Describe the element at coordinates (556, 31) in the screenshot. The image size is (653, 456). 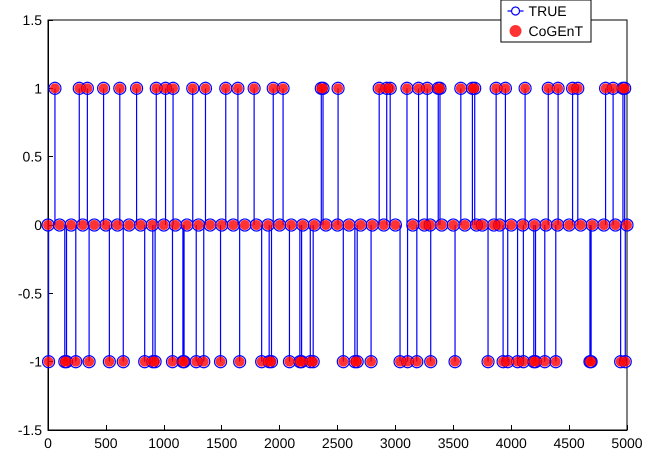
I see `legend-label: CoGEnT` at that location.